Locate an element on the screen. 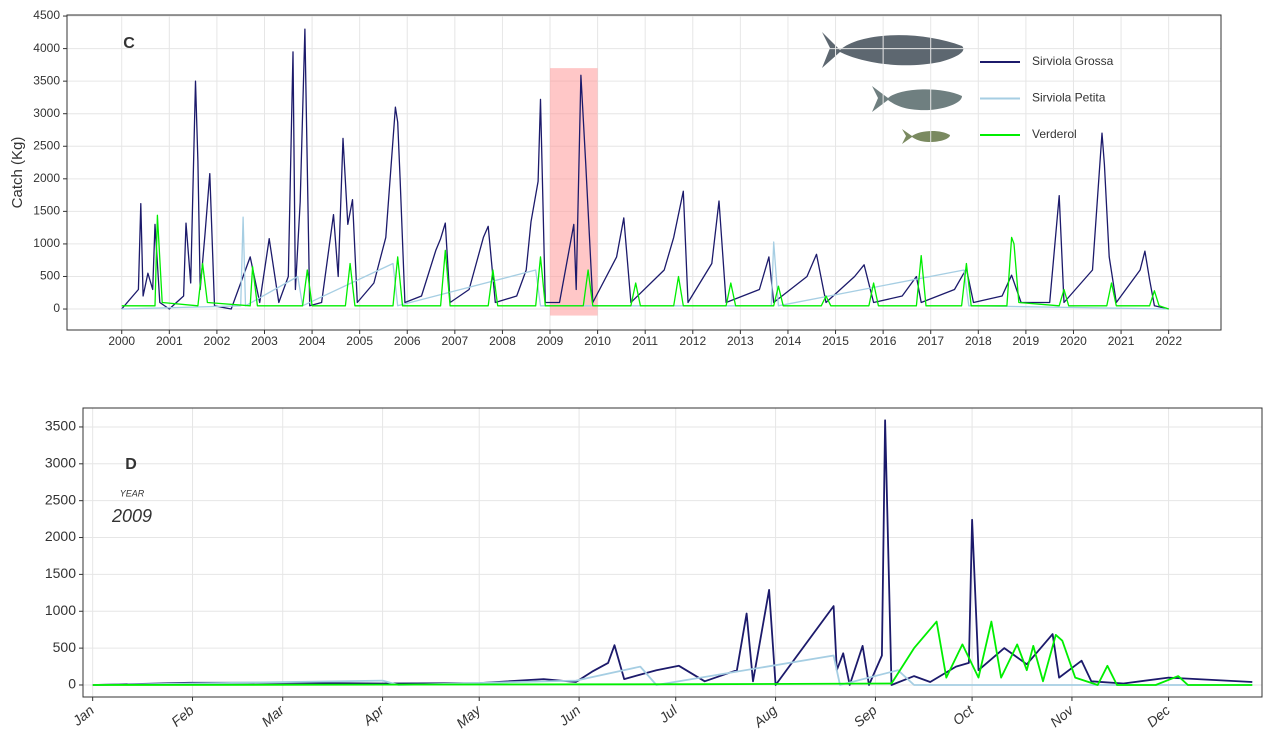 The image size is (1264, 734). x-tick-label: 2016 is located at coordinates (883, 341).